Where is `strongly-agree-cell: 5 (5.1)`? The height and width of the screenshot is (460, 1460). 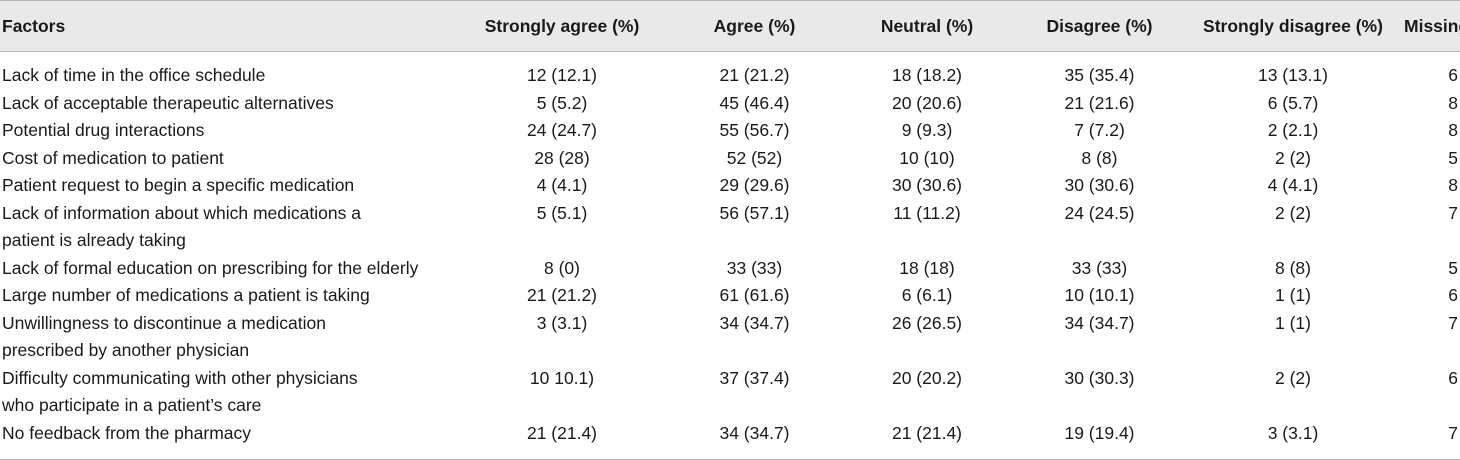
strongly-agree-cell: 5 (5.1) is located at coordinates (562, 212).